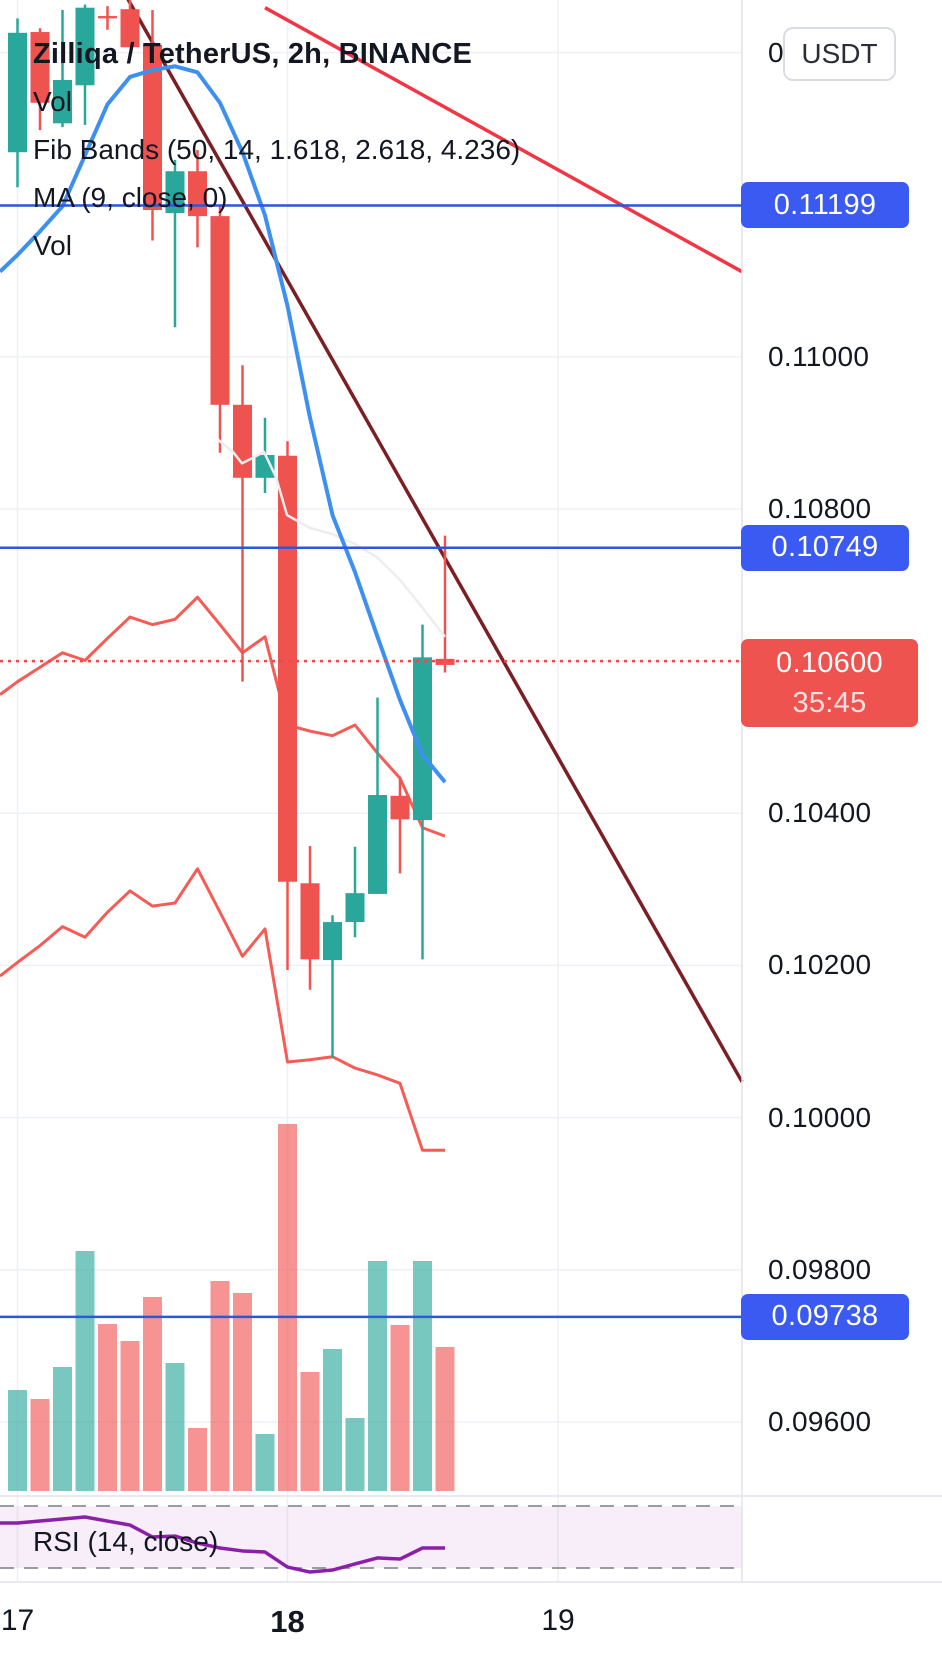 Image resolution: width=942 pixels, height=1670 pixels. I want to click on fib-basis-line, so click(331, 538).